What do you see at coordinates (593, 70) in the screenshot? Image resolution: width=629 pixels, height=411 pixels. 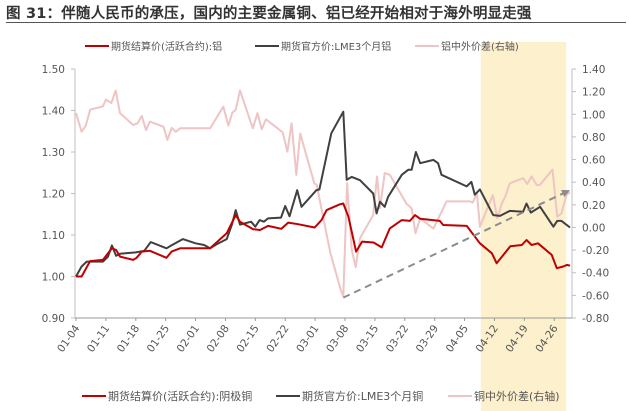 I see `right-tick-label: 1.40` at bounding box center [593, 70].